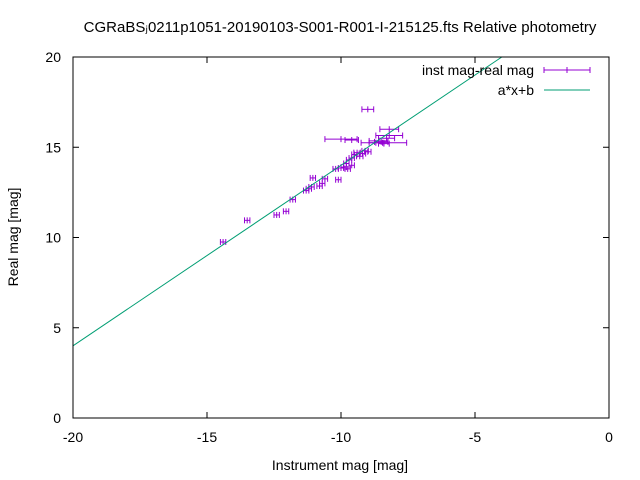  What do you see at coordinates (478, 70) in the screenshot?
I see `legend-label: inst mag-real mag` at bounding box center [478, 70].